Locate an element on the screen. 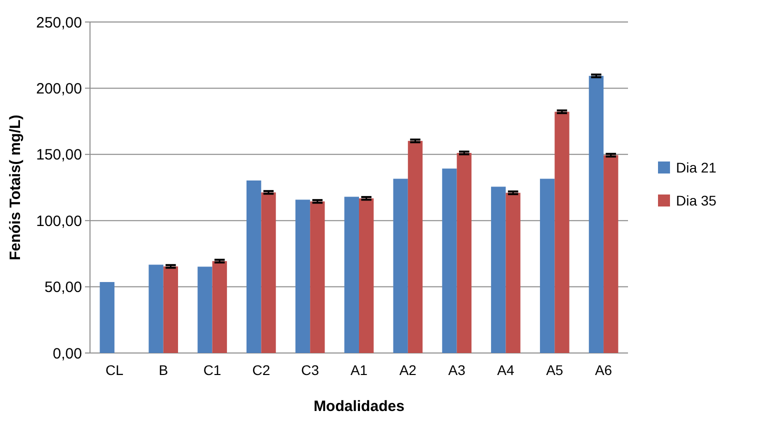 Image resolution: width=758 pixels, height=423 pixels. legend-label: Dia 21 is located at coordinates (696, 167).